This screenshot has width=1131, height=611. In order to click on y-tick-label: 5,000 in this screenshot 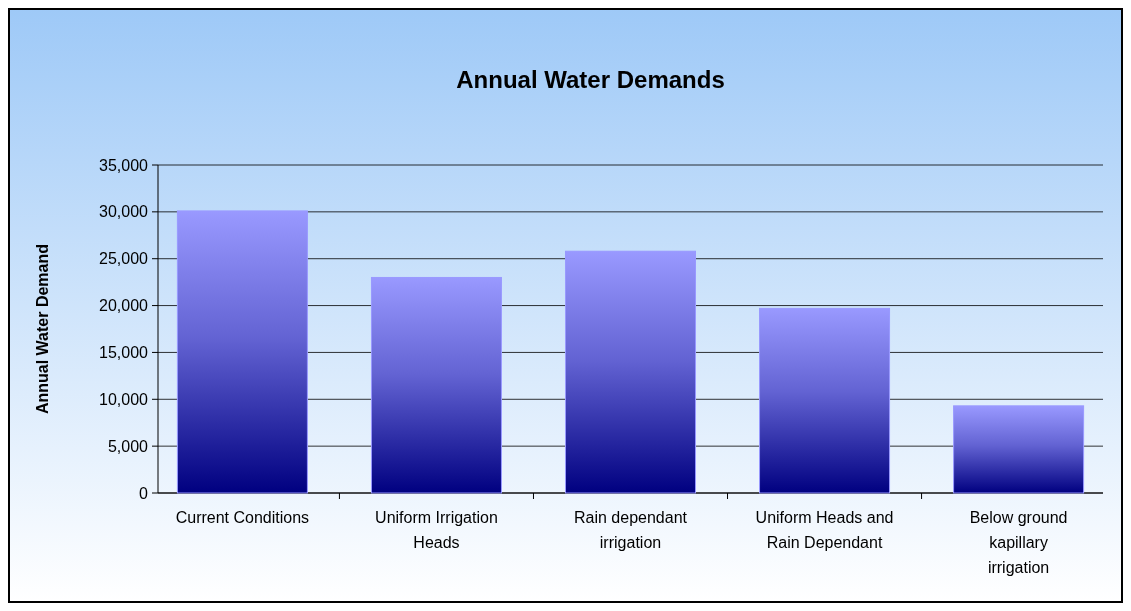, I will do `click(128, 446)`.